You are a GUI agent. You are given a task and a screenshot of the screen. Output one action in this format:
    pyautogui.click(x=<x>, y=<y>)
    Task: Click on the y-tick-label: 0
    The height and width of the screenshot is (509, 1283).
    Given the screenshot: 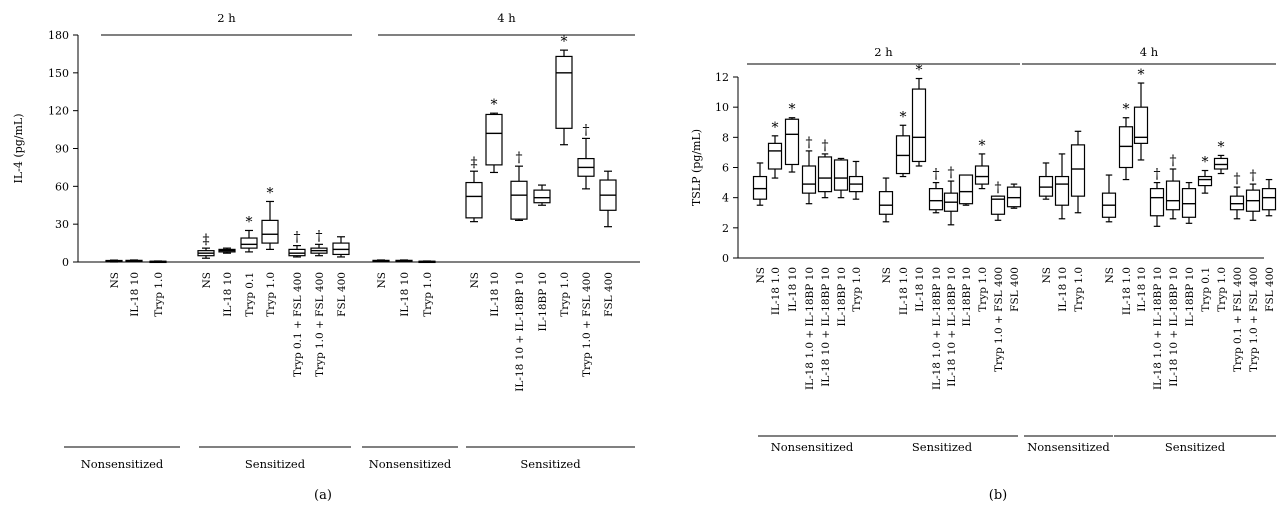 What is the action you would take?
    pyautogui.click(x=725, y=258)
    